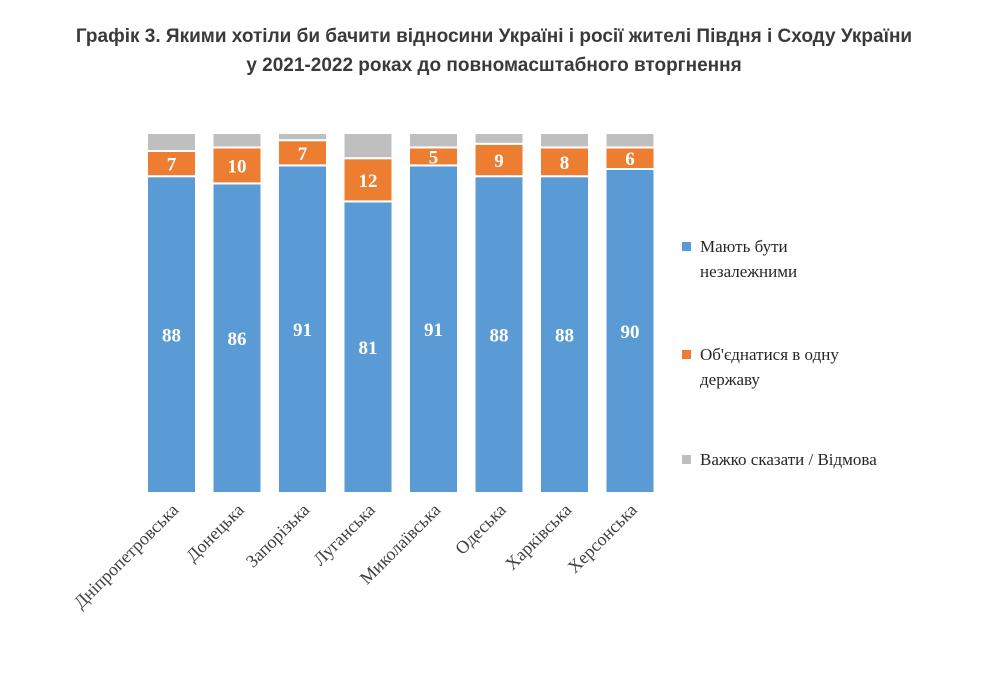 This screenshot has height=677, width=988. I want to click on data-label-2-4: 12, so click(368, 181).